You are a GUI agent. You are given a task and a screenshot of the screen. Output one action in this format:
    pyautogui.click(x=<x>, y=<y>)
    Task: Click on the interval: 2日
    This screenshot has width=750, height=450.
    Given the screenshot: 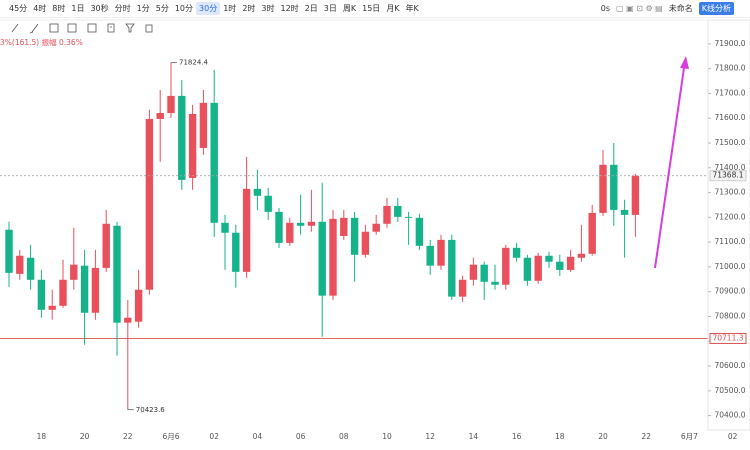 What is the action you would take?
    pyautogui.click(x=311, y=8)
    